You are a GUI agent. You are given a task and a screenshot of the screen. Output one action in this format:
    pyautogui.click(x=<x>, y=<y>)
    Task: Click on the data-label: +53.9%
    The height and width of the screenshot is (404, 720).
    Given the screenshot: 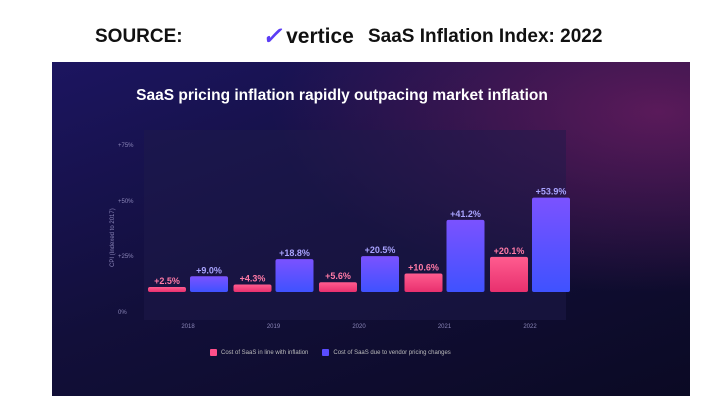 What is the action you would take?
    pyautogui.click(x=551, y=192)
    